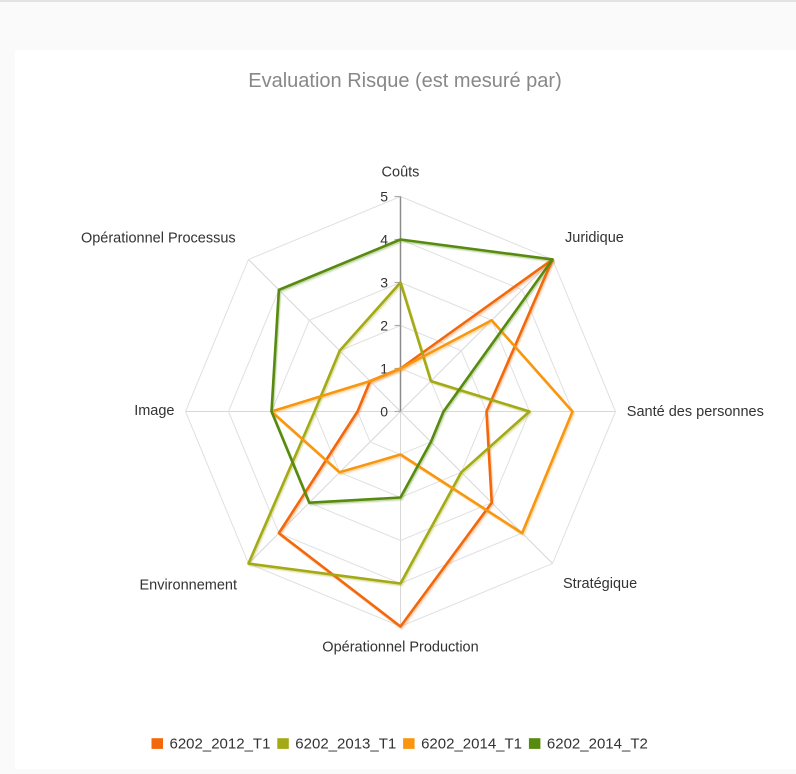 This screenshot has height=774, width=796. Describe the element at coordinates (154, 411) in the screenshot. I see `svg-text: Image` at that location.